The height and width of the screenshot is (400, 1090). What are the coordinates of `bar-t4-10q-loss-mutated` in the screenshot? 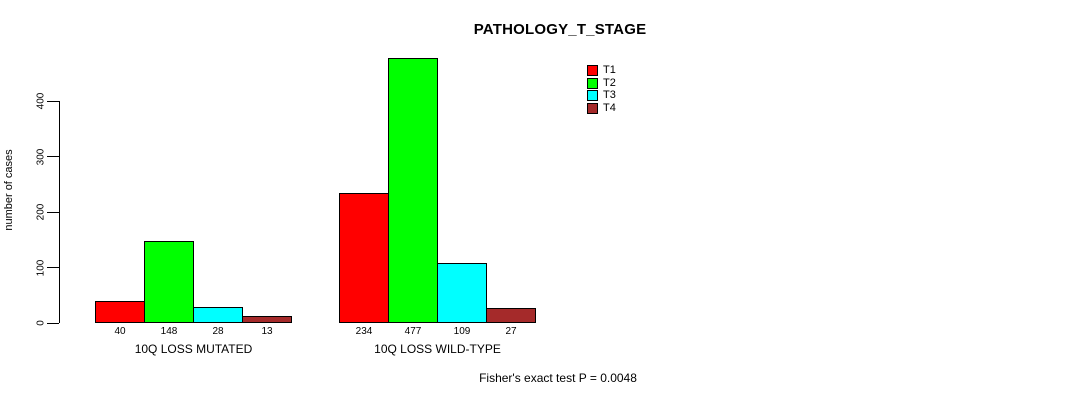 It's located at (267, 319).